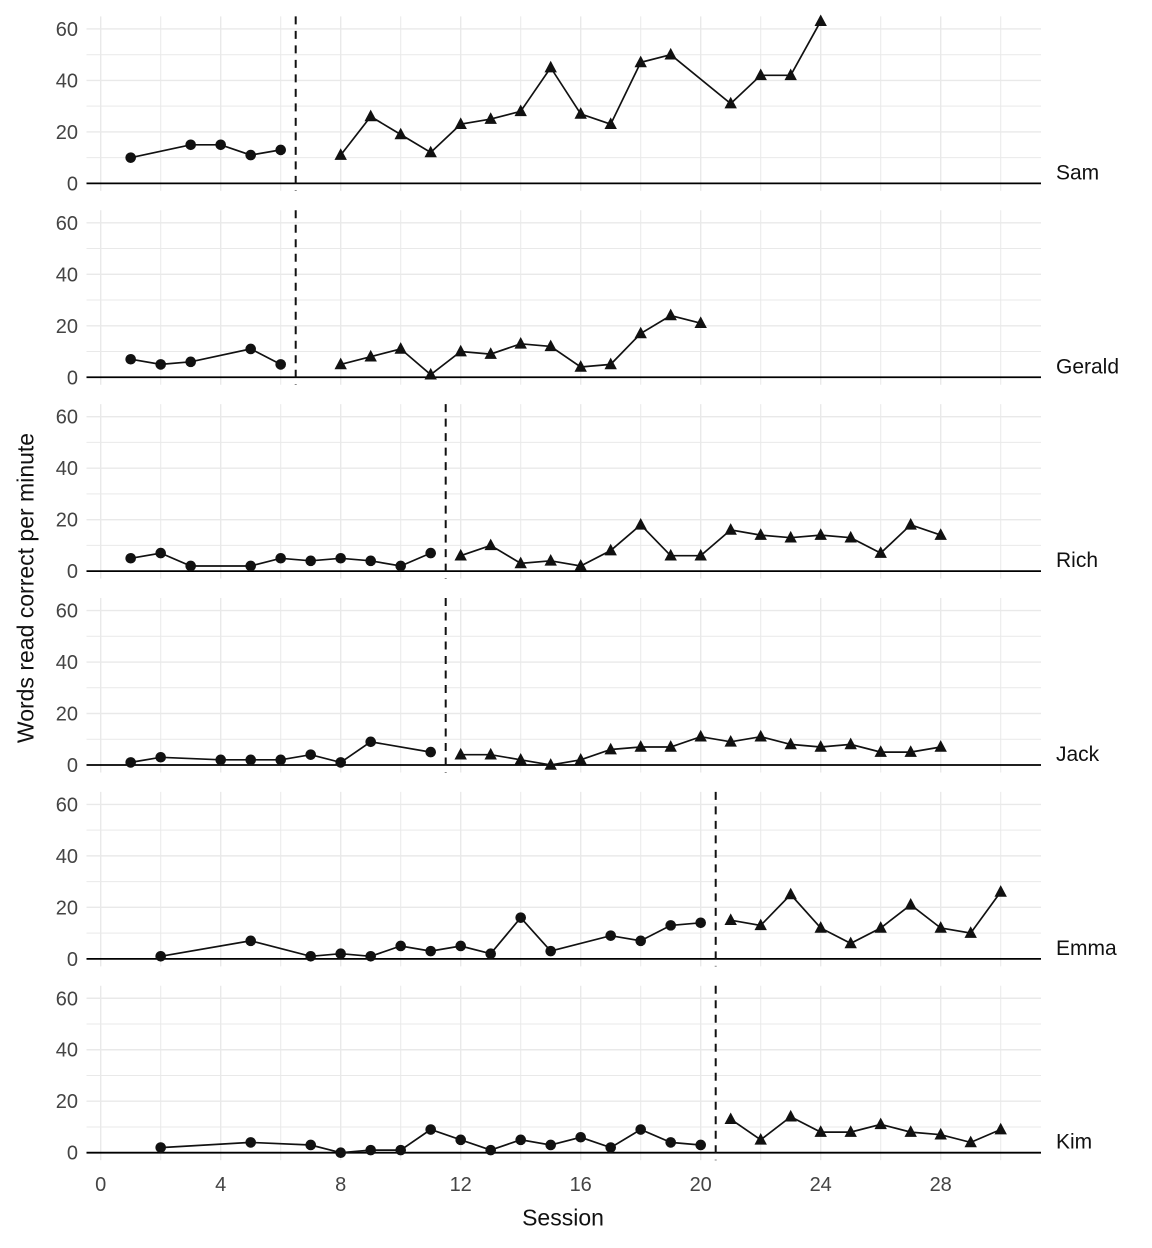 The height and width of the screenshot is (1248, 1152). What do you see at coordinates (866, 1129) in the screenshot?
I see `series-line-intervention` at bounding box center [866, 1129].